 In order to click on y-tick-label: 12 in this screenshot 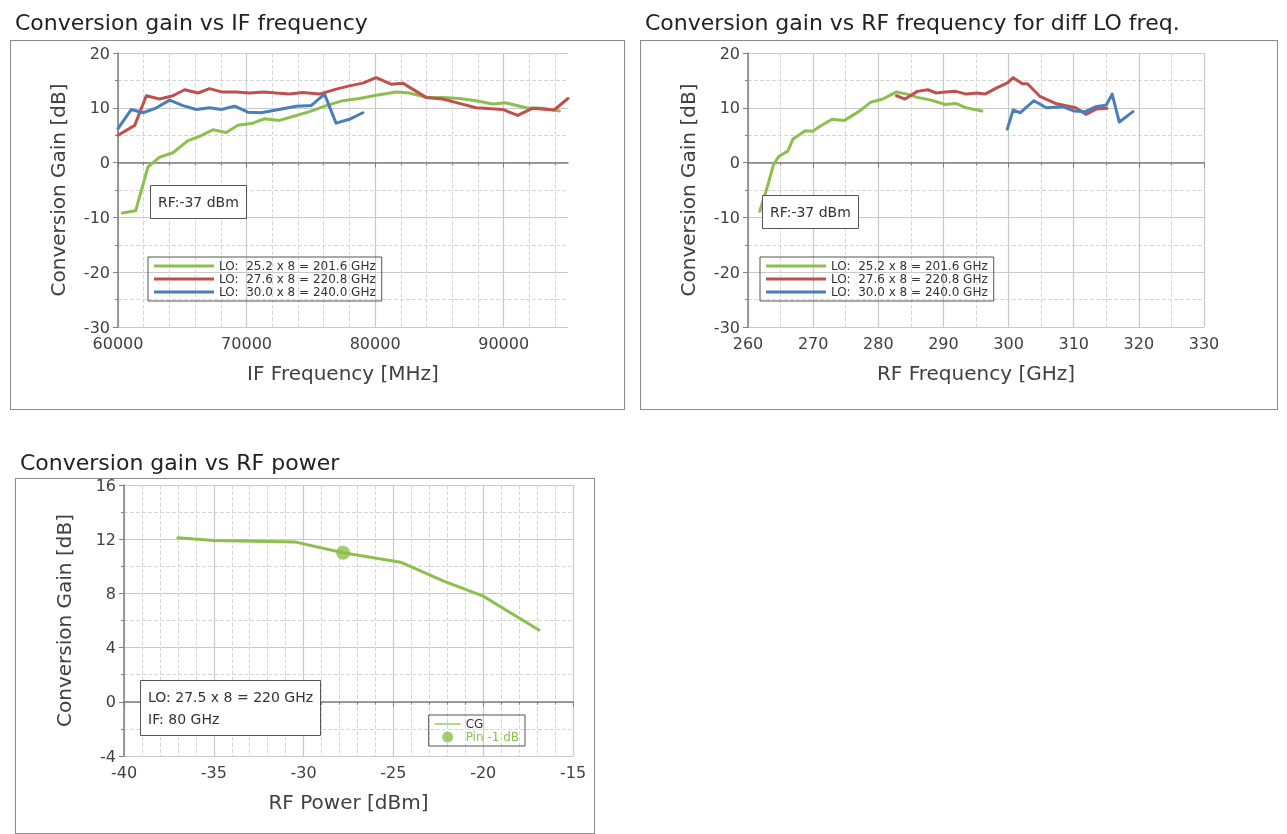, I will do `click(105, 539)`.